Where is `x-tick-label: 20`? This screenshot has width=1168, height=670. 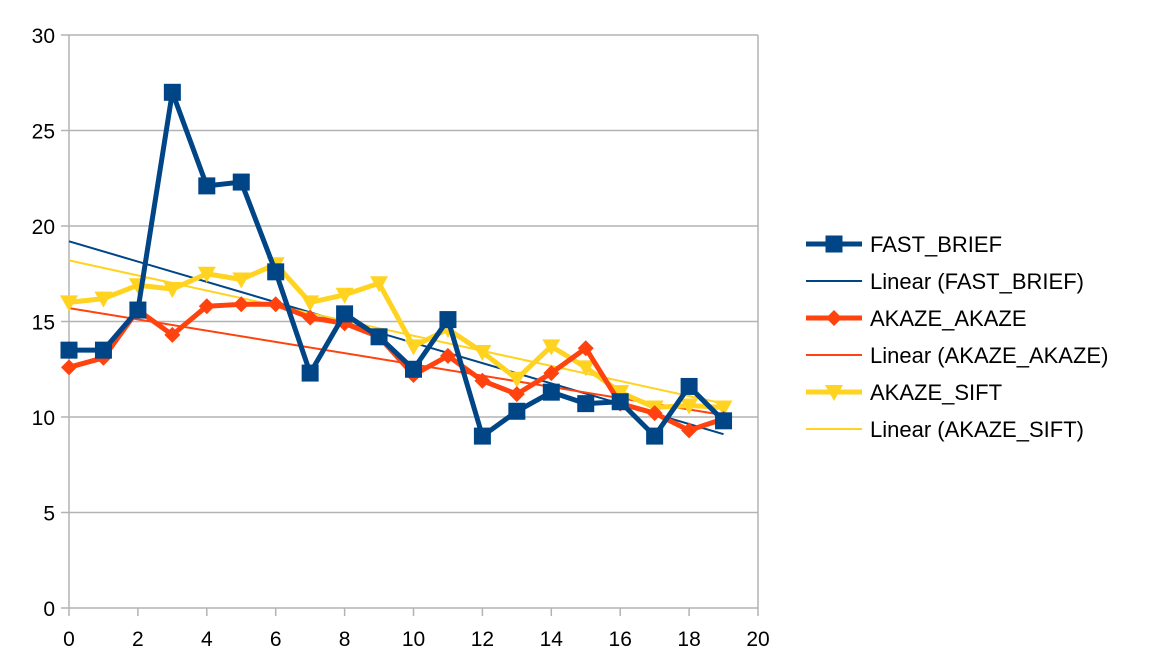
x-tick-label: 20 is located at coordinates (757, 639).